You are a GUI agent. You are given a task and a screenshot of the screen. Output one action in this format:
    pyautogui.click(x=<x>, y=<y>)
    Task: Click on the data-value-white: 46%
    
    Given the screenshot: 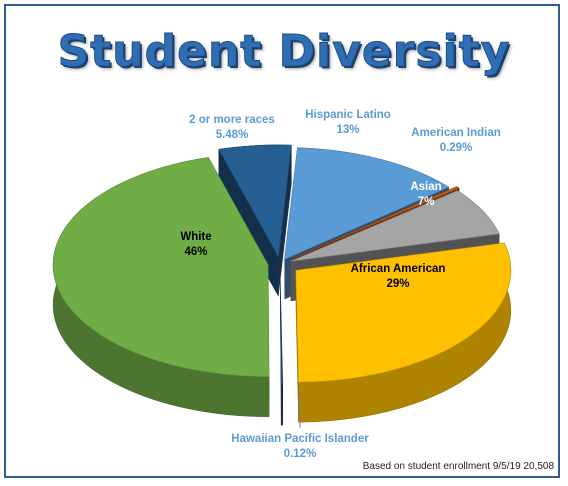 What is the action you would take?
    pyautogui.click(x=195, y=252)
    